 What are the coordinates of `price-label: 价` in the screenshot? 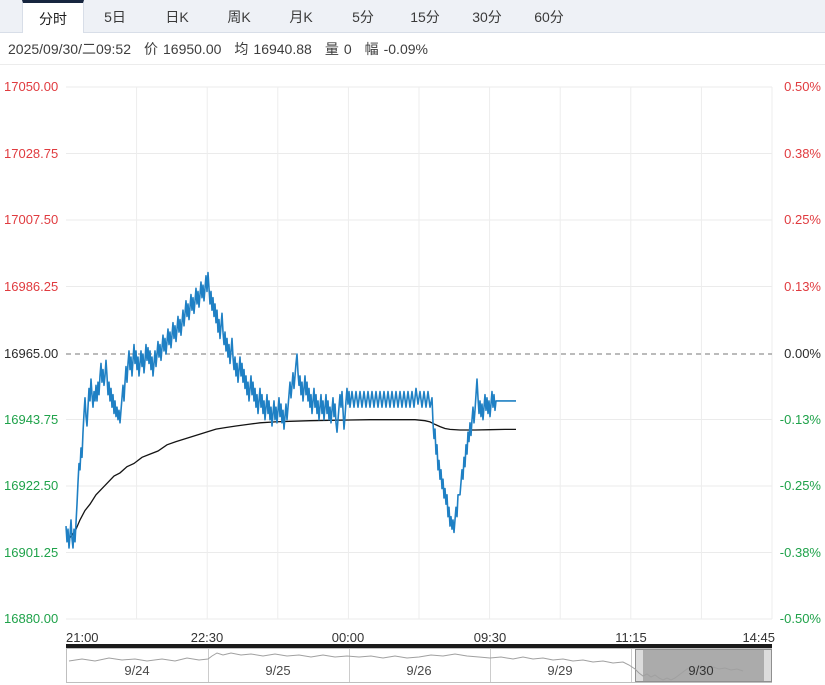 It's located at (151, 48).